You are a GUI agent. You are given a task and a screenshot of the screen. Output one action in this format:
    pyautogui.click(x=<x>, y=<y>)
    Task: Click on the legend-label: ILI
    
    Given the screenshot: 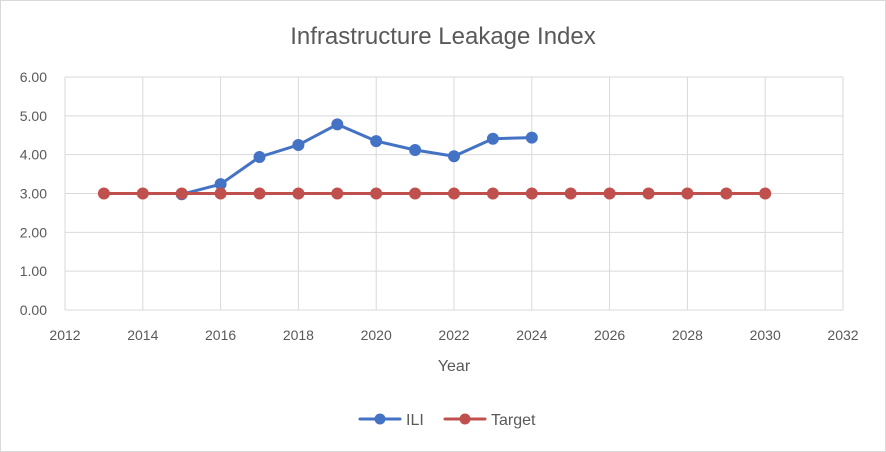 What is the action you would take?
    pyautogui.click(x=415, y=420)
    